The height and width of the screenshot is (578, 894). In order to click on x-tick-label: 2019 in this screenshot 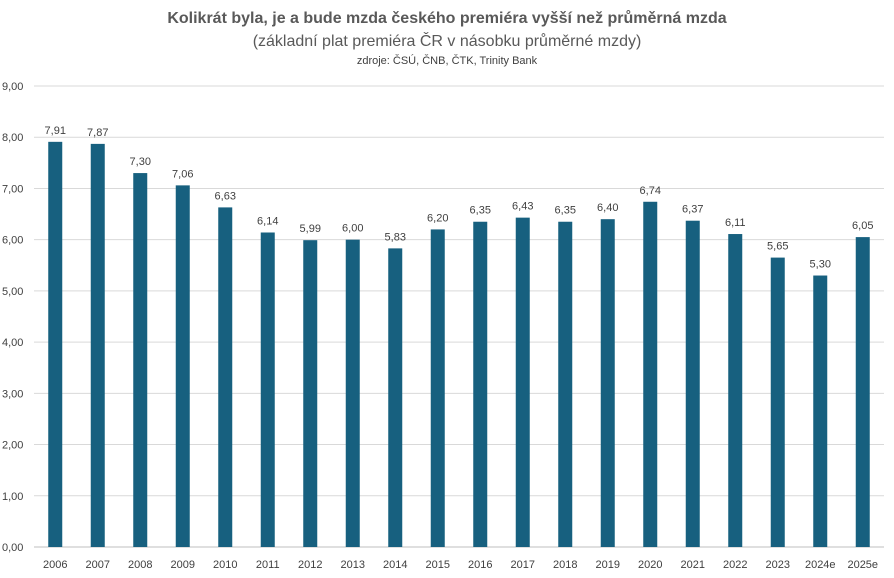, I will do `click(608, 565)`.